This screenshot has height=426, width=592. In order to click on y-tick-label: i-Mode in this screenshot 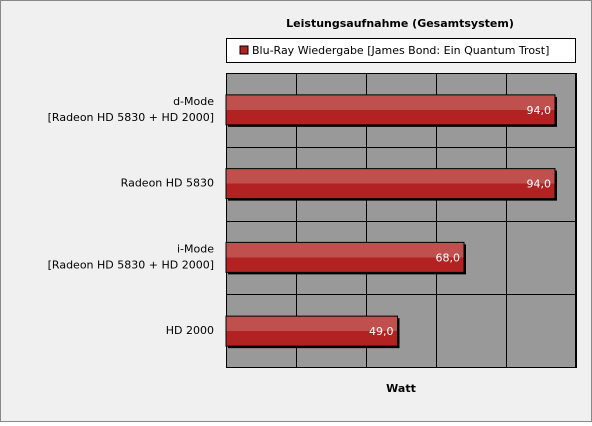, I will do `click(195, 248)`.